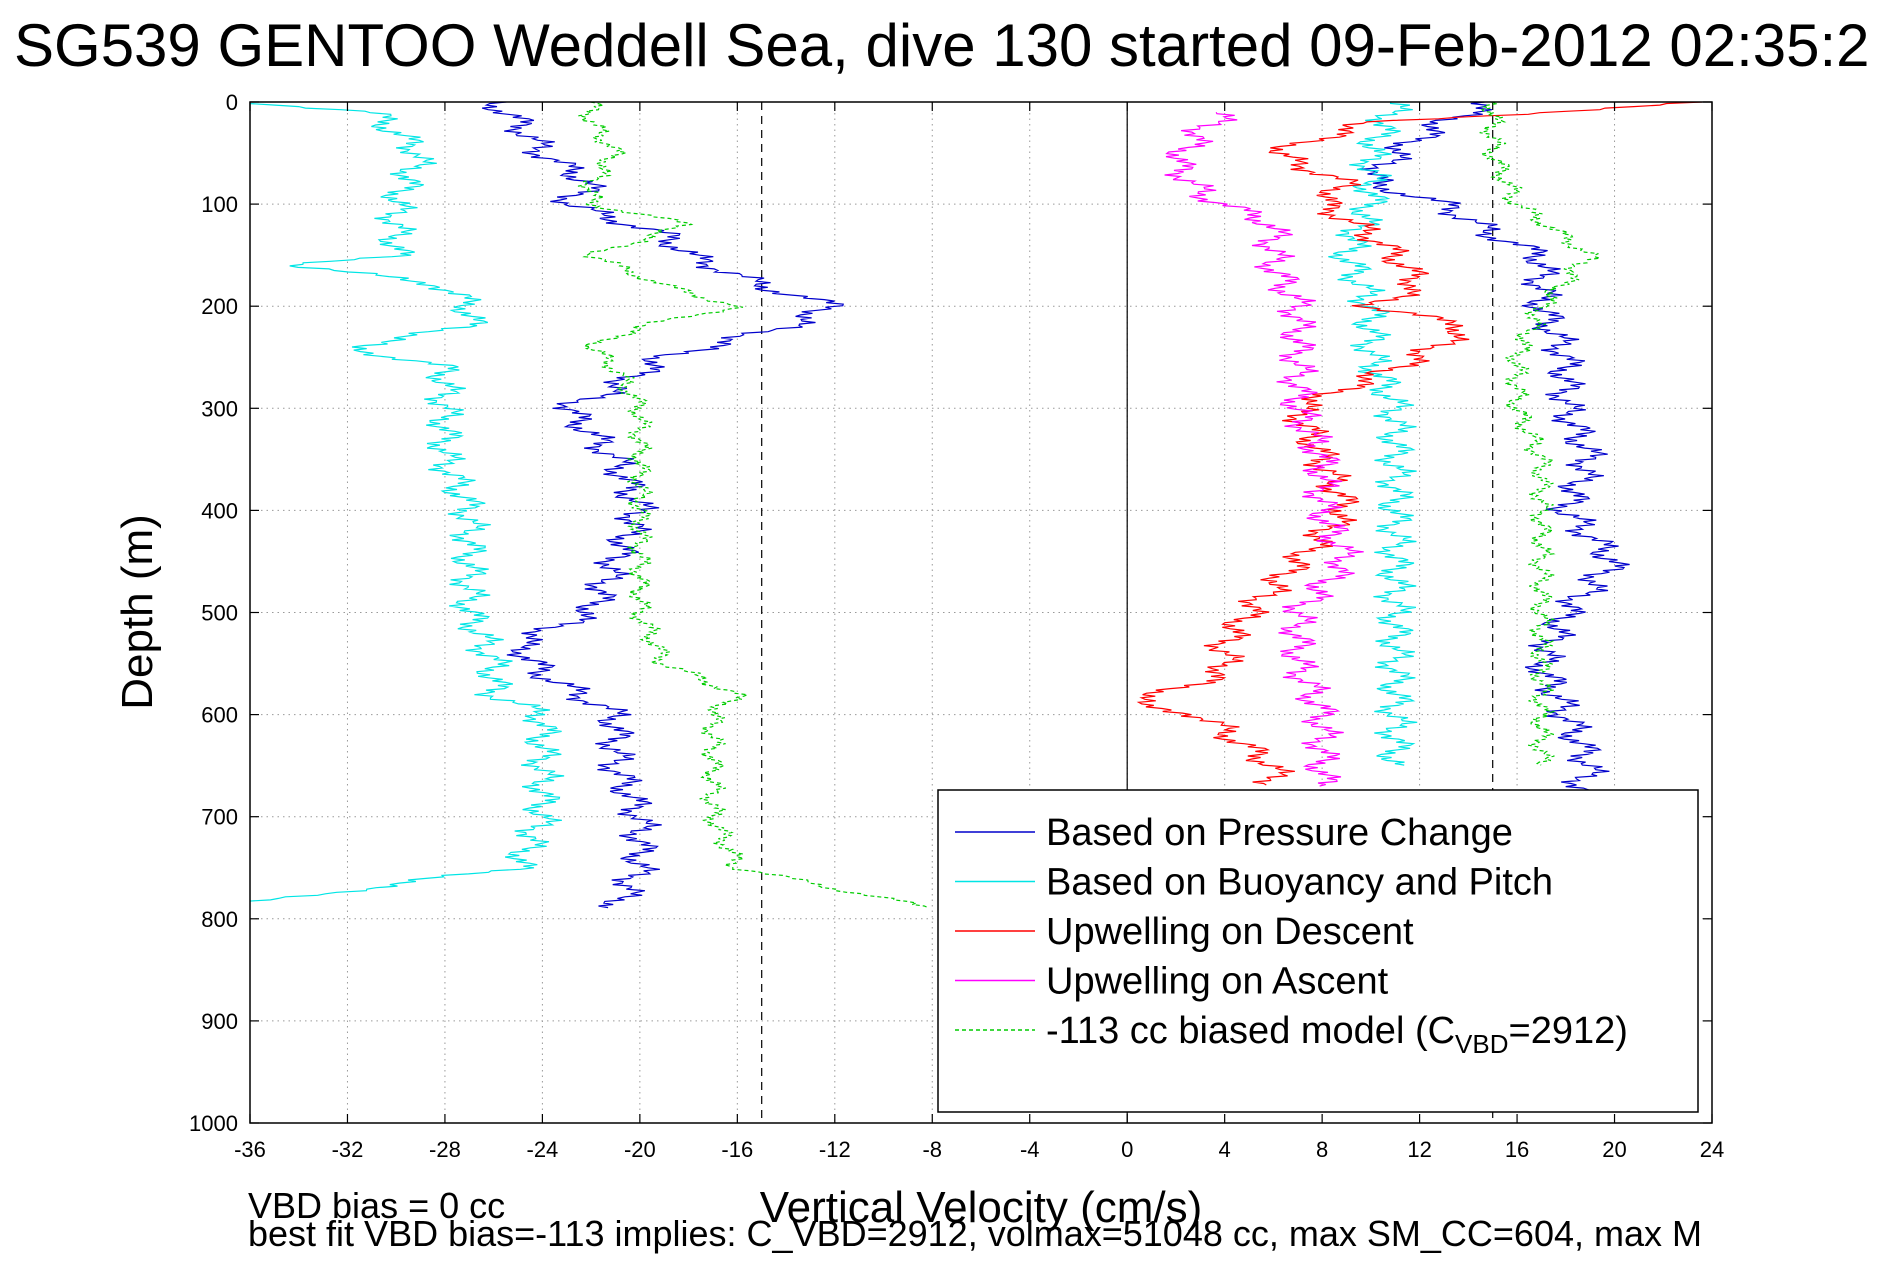  I want to click on x-tick-label: 0, so click(1127, 1149).